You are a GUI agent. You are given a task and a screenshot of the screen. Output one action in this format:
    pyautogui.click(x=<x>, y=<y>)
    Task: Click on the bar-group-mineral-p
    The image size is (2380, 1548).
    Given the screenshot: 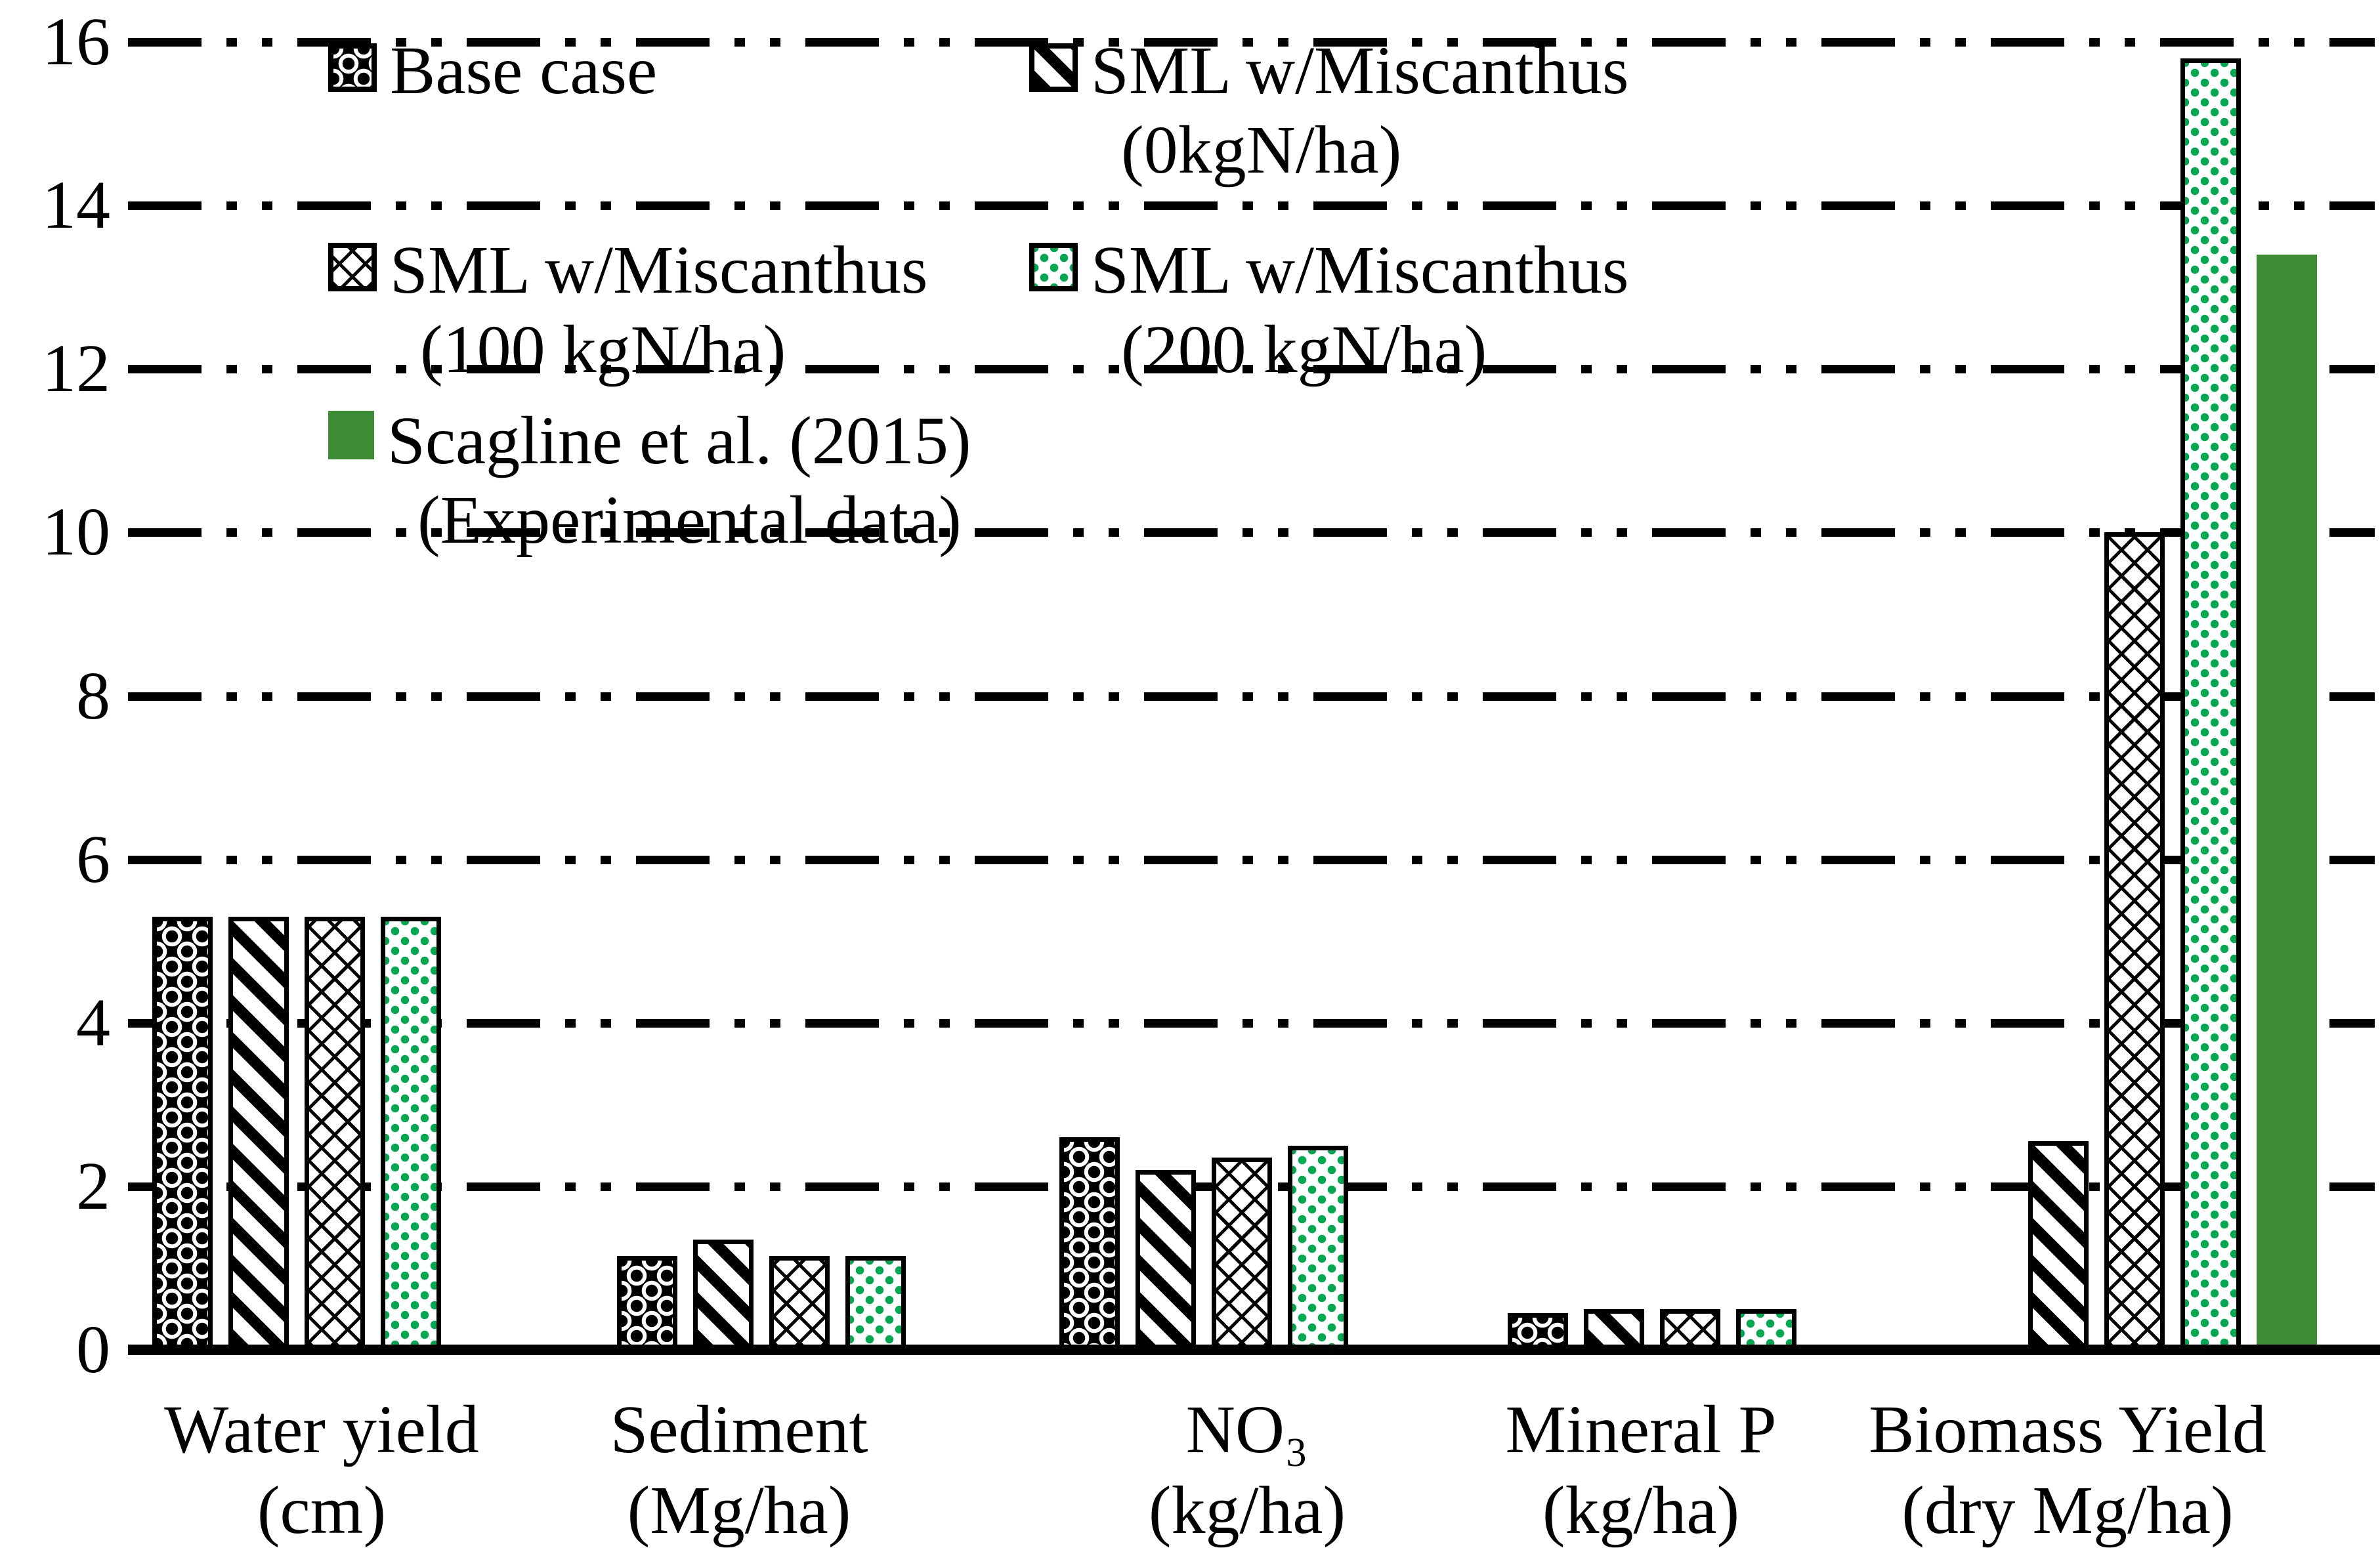 What is the action you would take?
    pyautogui.click(x=1652, y=1329)
    